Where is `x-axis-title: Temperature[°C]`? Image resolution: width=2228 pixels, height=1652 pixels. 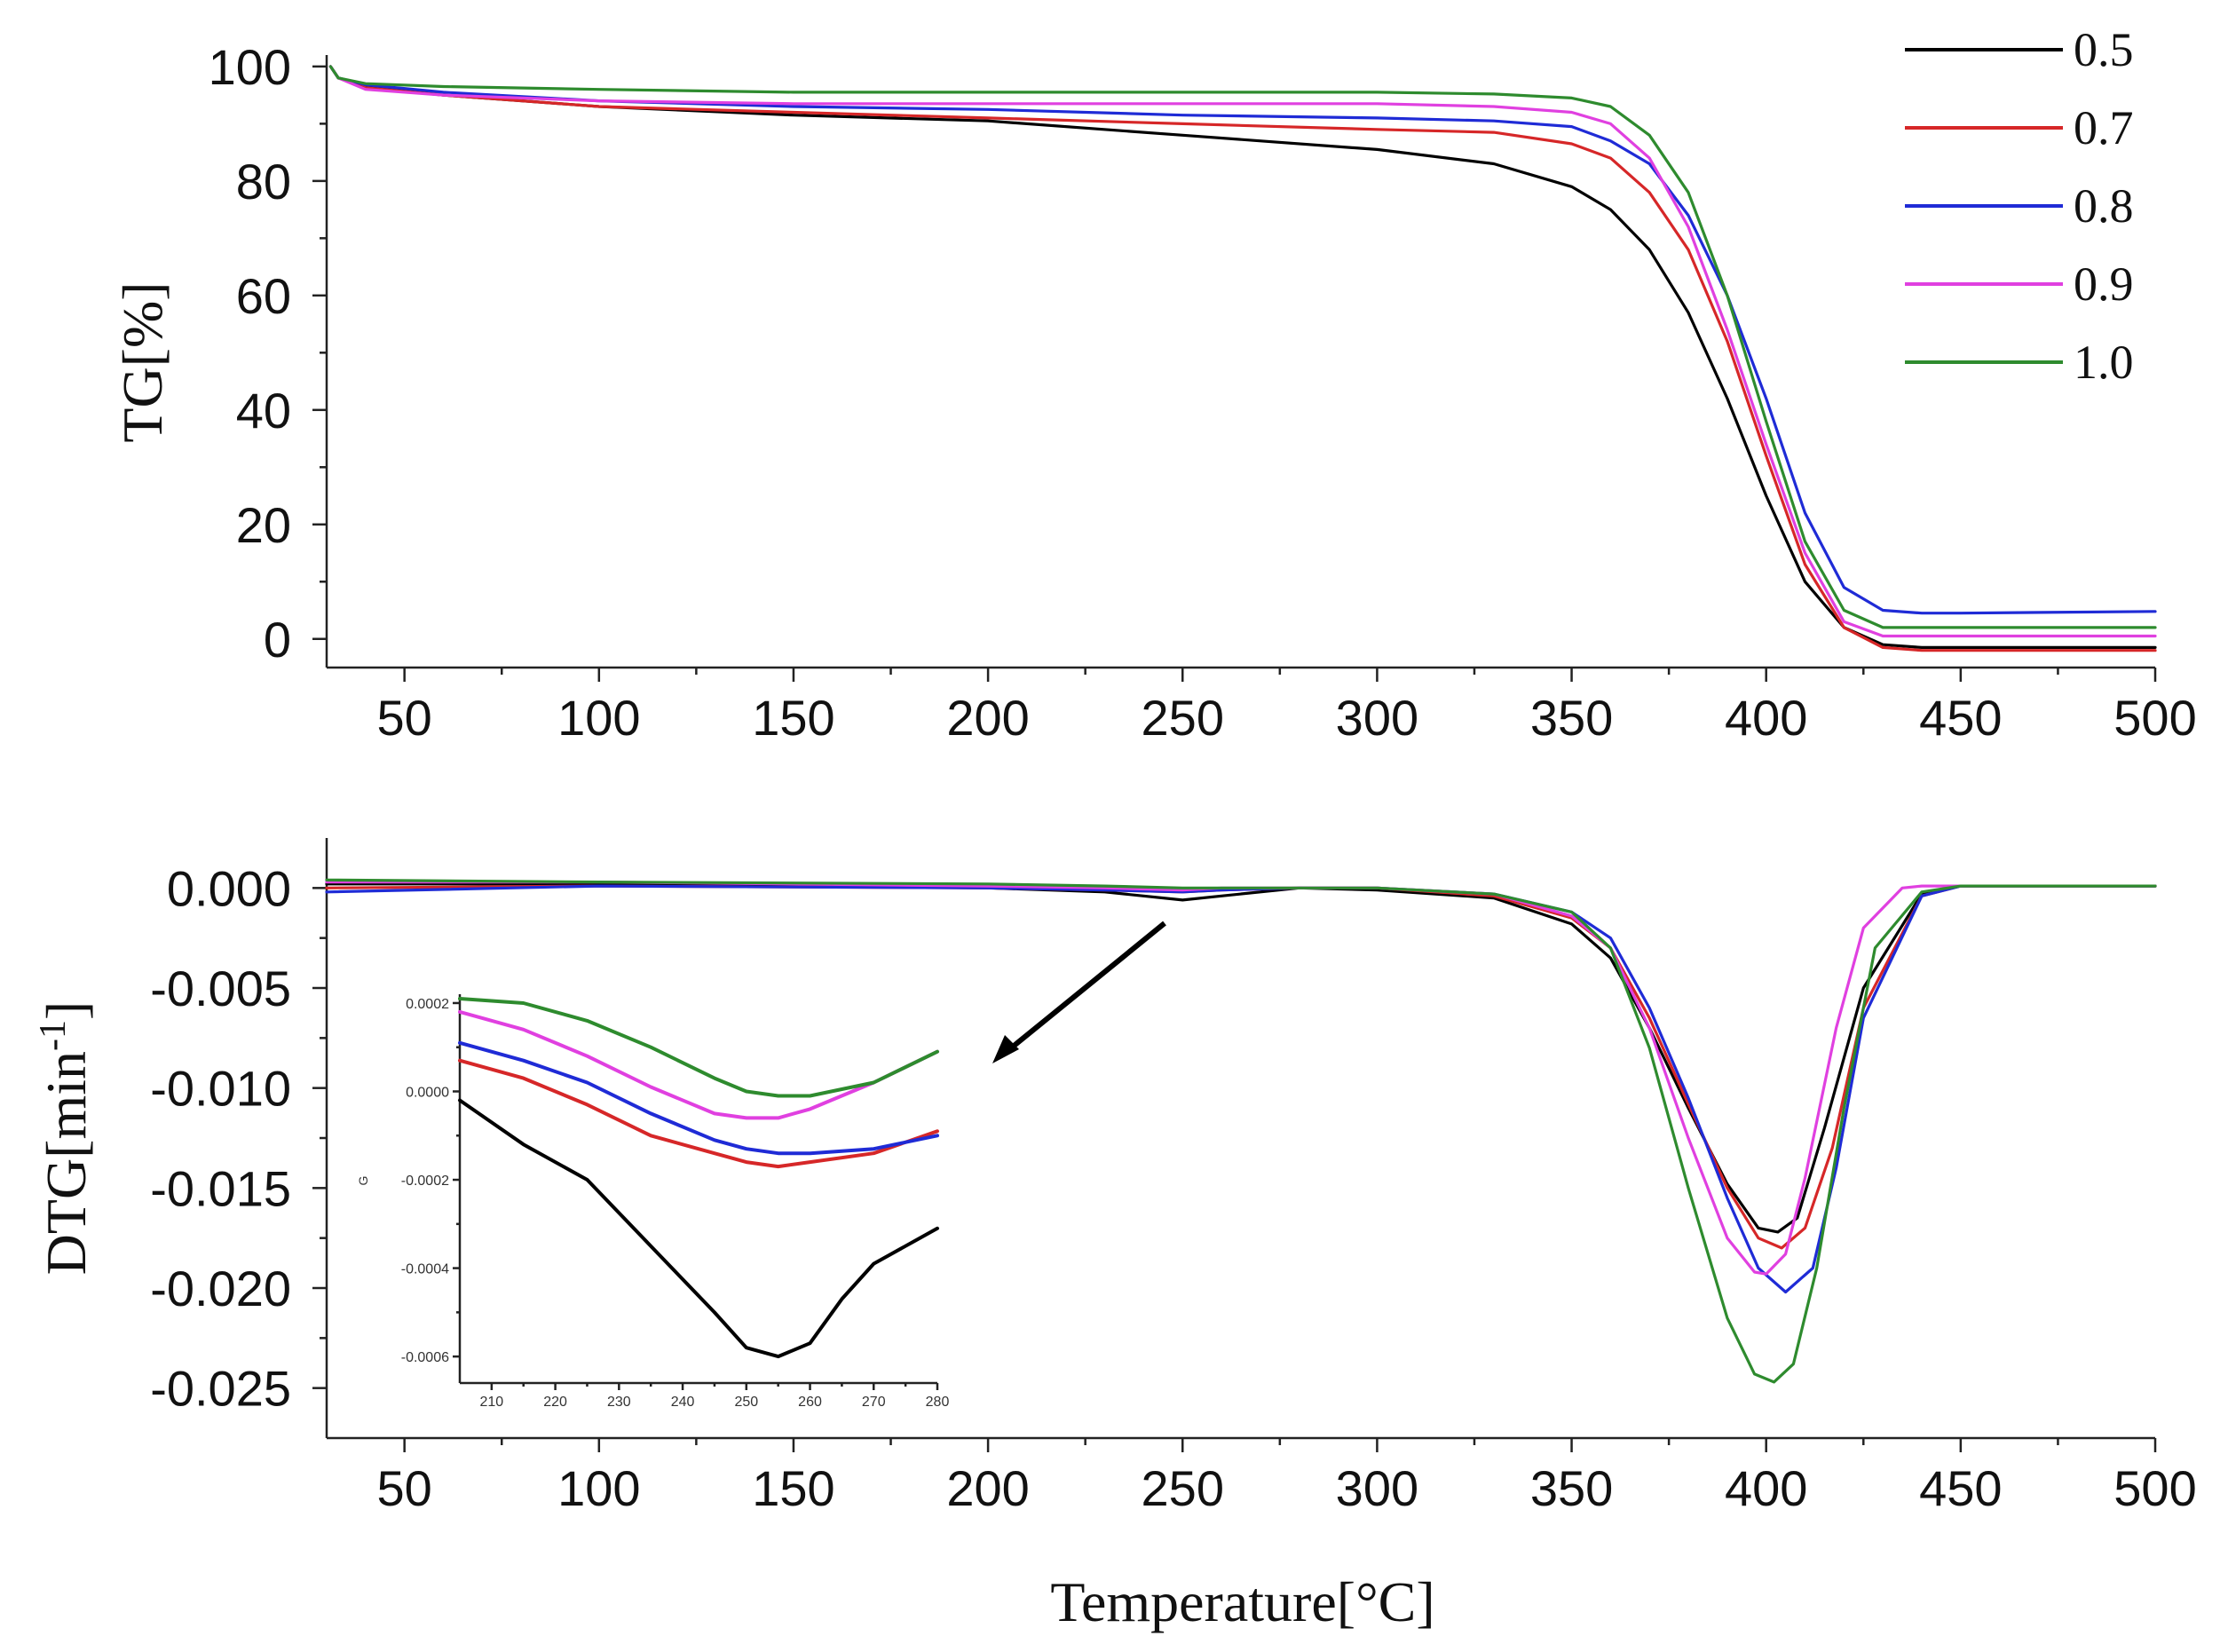
x-axis-title: Temperature[°C] is located at coordinates (1242, 1601).